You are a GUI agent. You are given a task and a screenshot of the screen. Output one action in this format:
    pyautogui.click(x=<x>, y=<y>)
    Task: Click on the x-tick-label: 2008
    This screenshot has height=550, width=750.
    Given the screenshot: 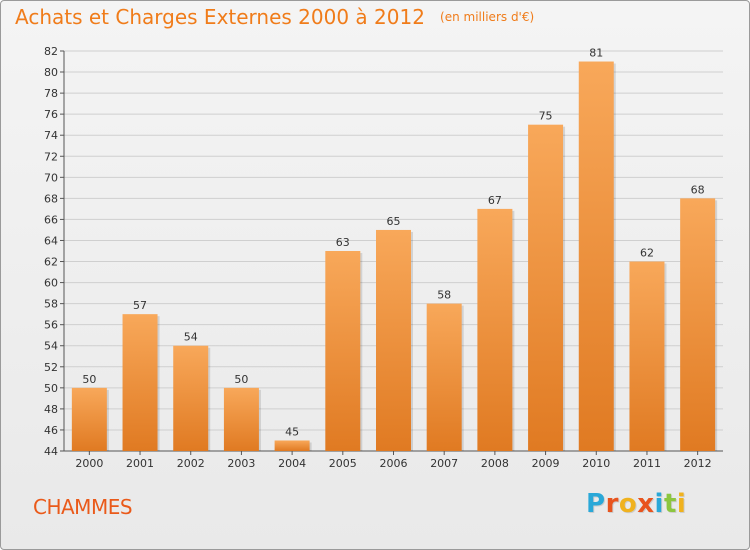 What is the action you would take?
    pyautogui.click(x=495, y=463)
    